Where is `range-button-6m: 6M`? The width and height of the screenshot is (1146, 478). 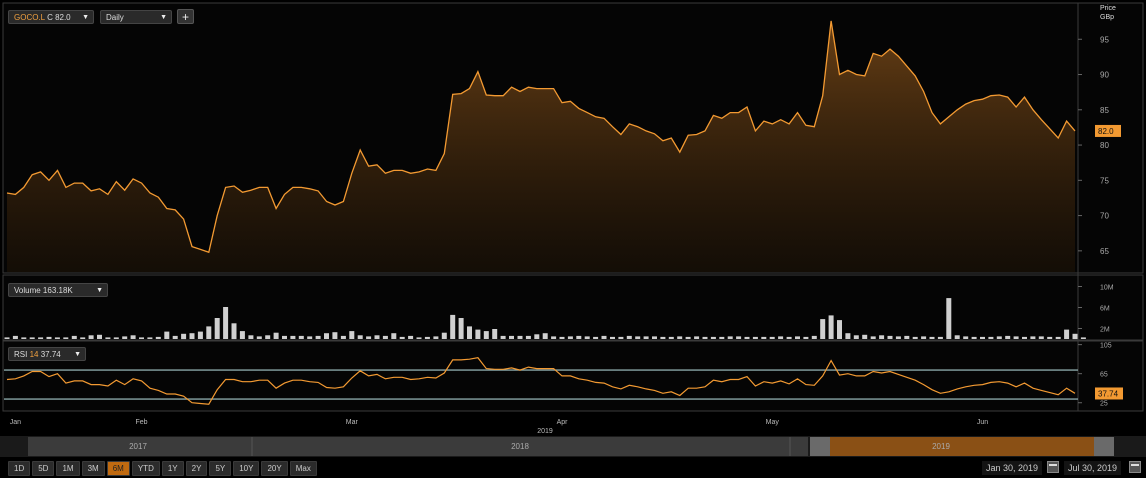 range-button-6m: 6M is located at coordinates (118, 468).